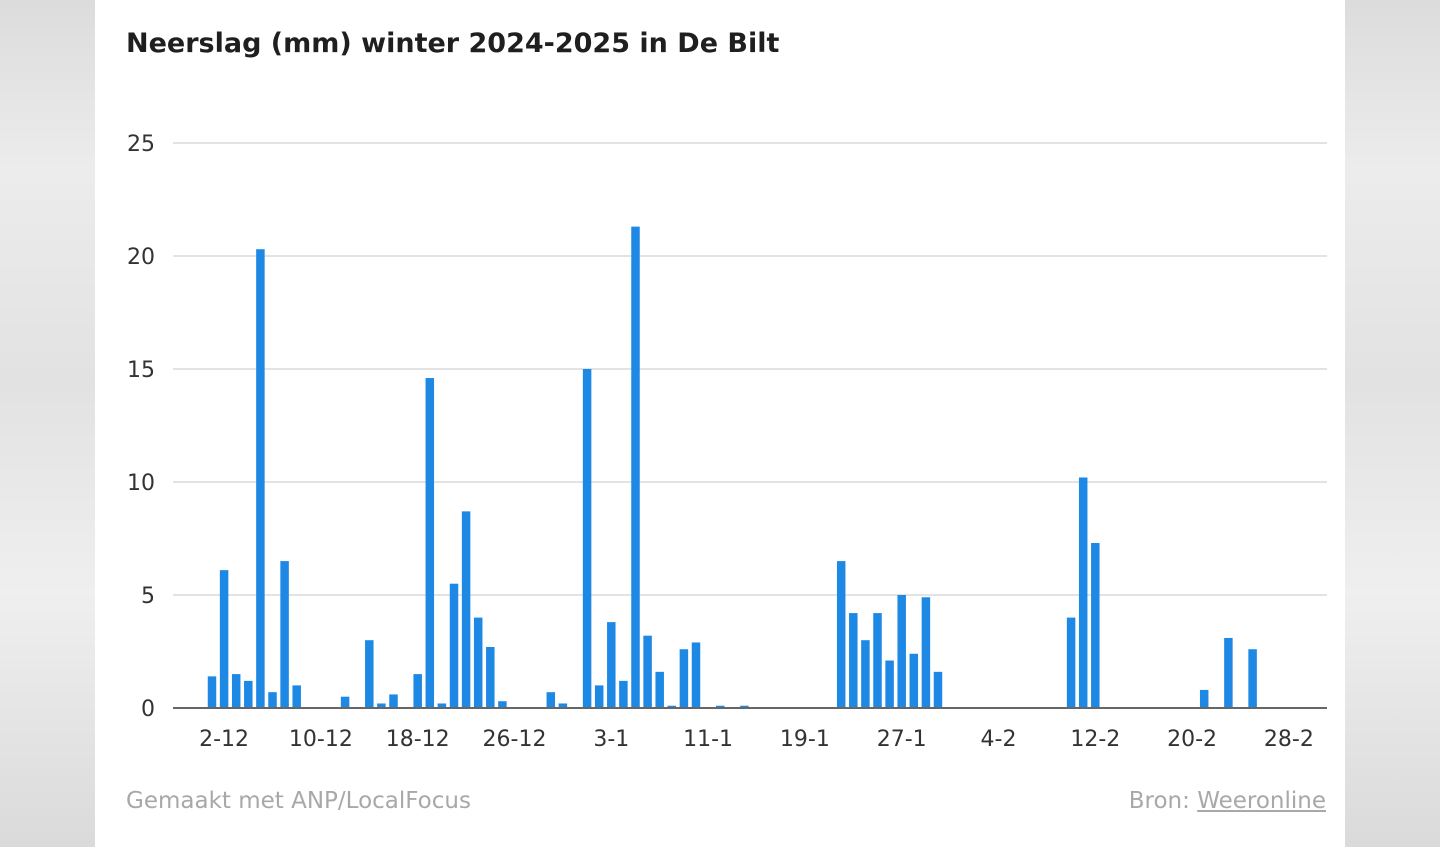 The width and height of the screenshot is (1440, 847). Describe the element at coordinates (148, 596) in the screenshot. I see `y-tick-label: 5` at that location.